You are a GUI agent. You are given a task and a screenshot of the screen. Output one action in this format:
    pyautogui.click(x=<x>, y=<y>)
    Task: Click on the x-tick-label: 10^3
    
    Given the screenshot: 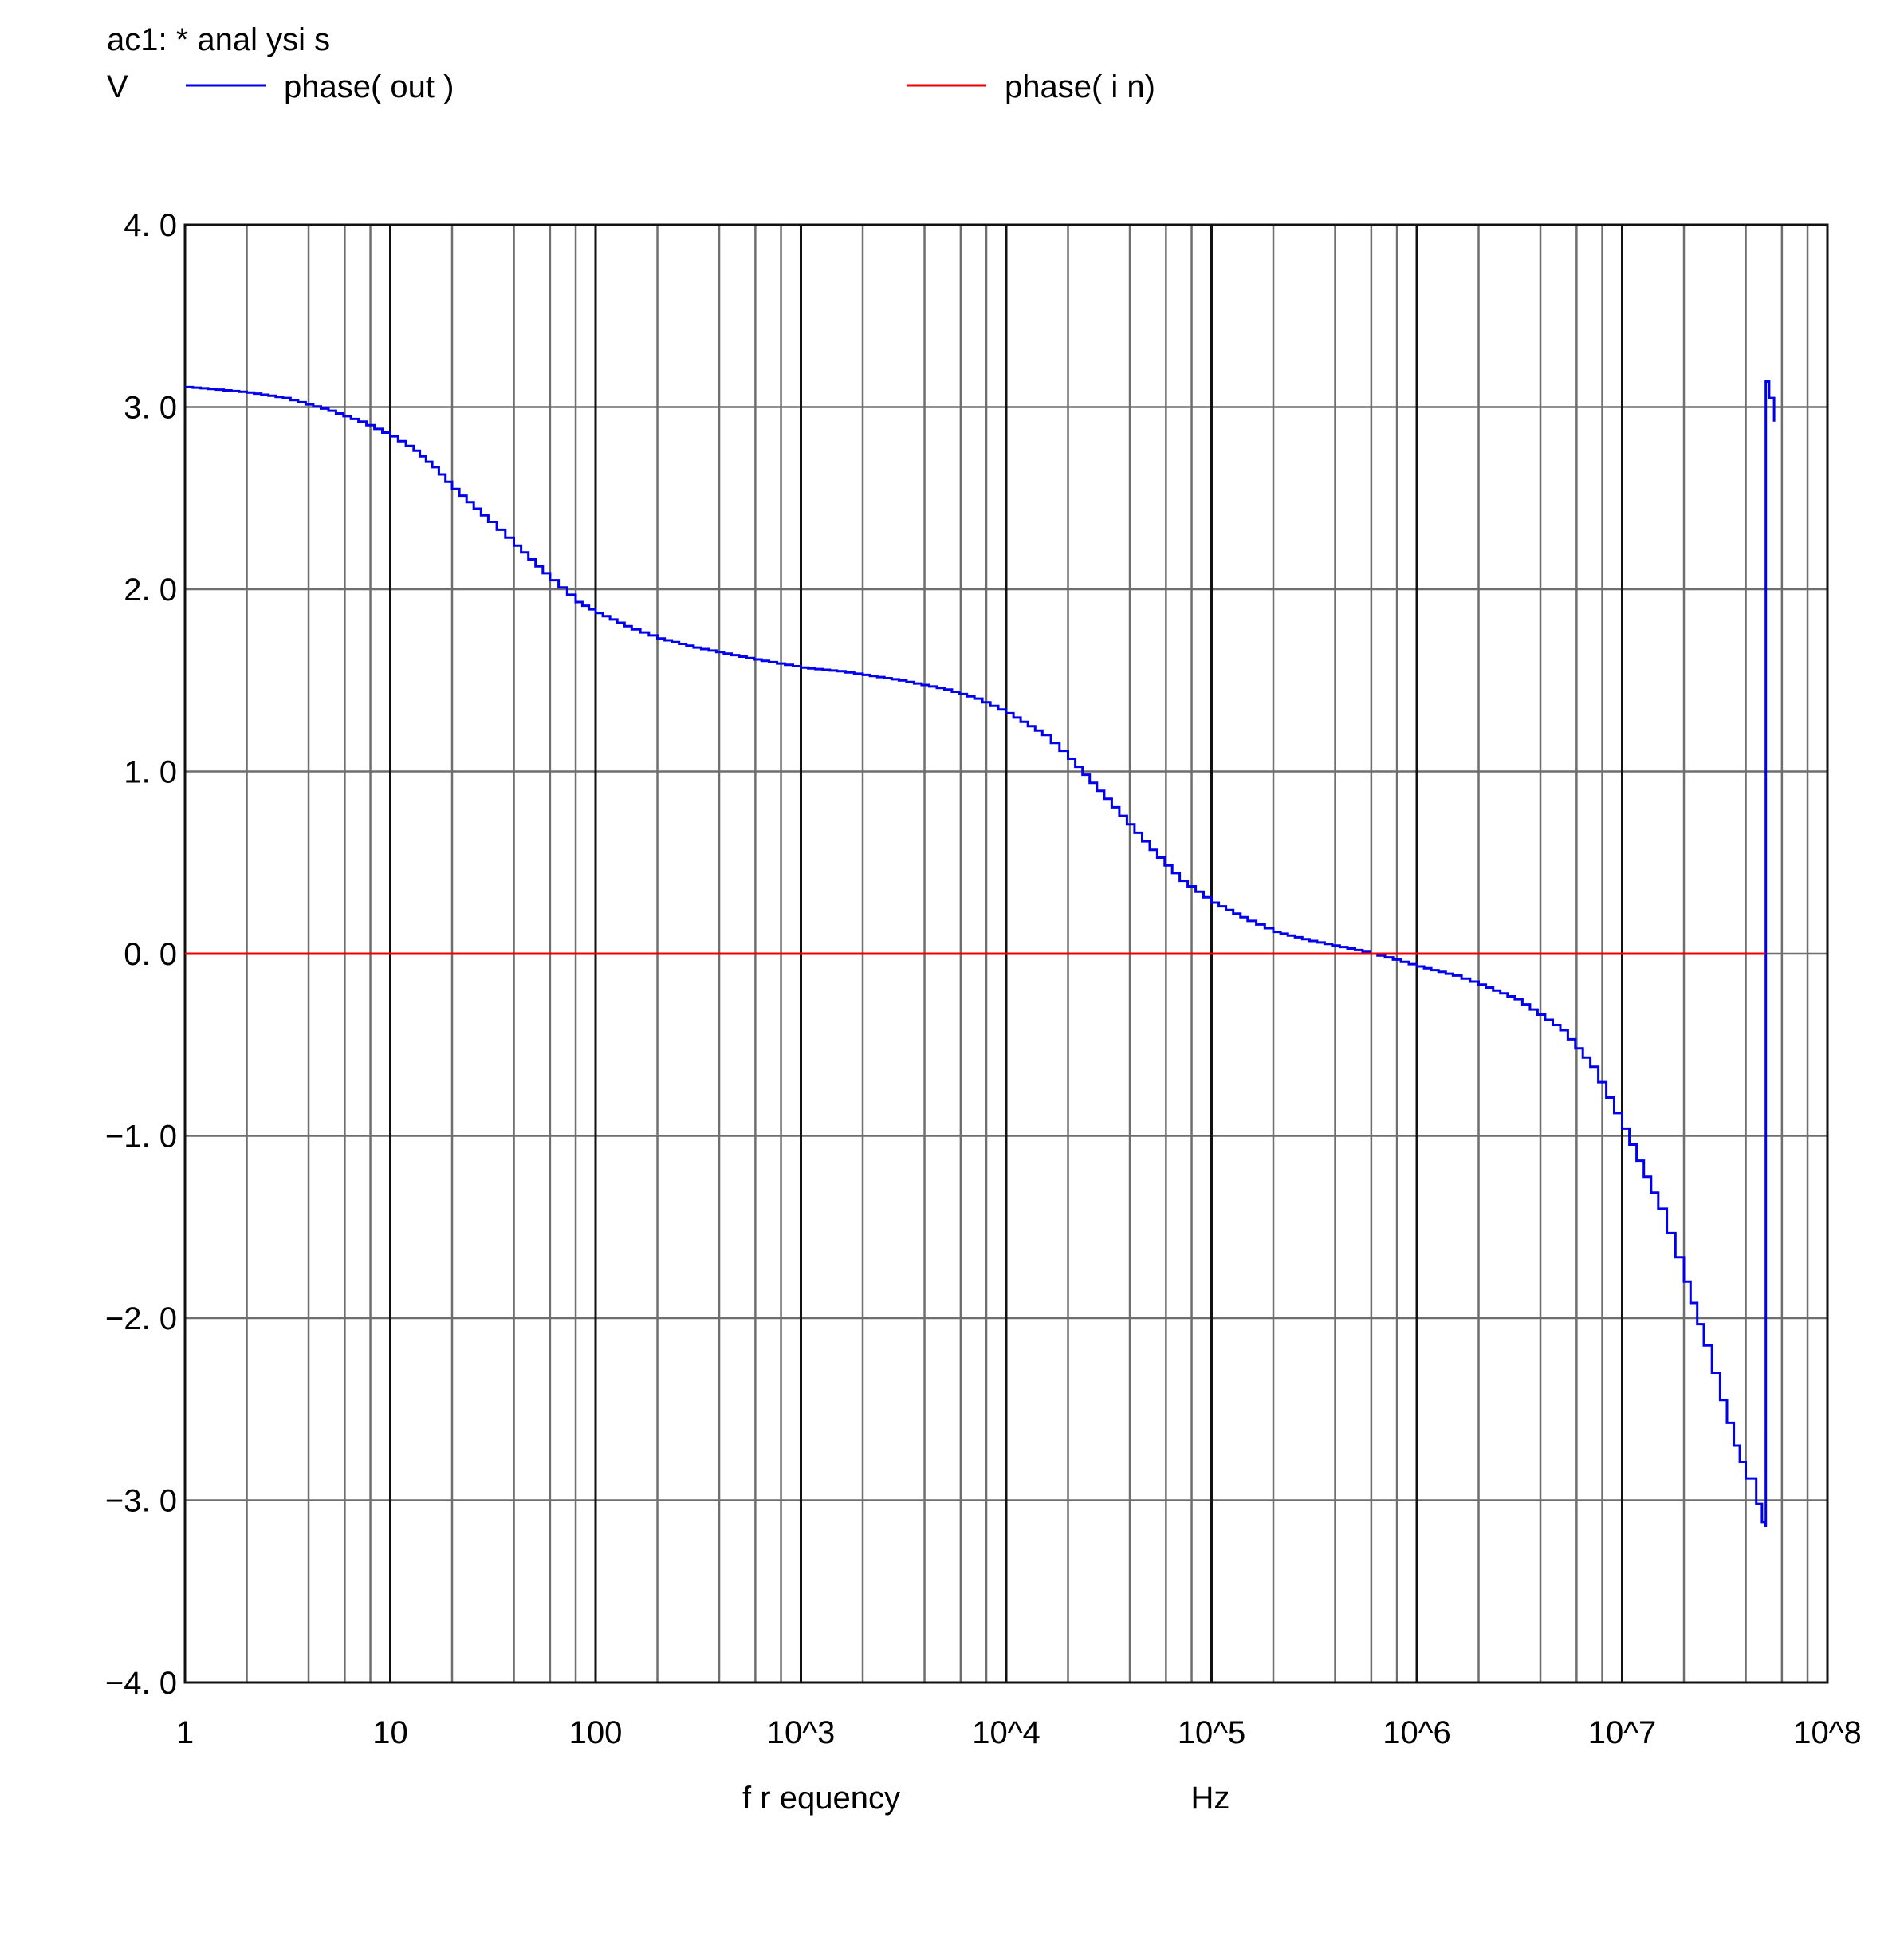 What is the action you would take?
    pyautogui.click(x=801, y=1732)
    